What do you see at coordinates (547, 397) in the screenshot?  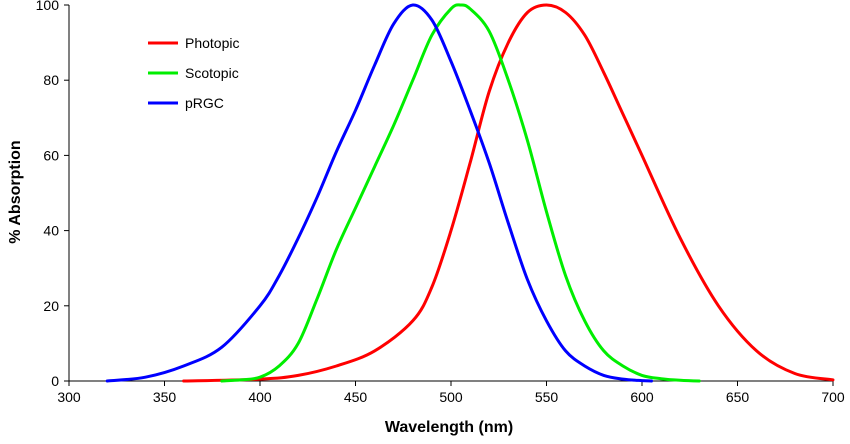 I see `x-tick-label: 550` at bounding box center [547, 397].